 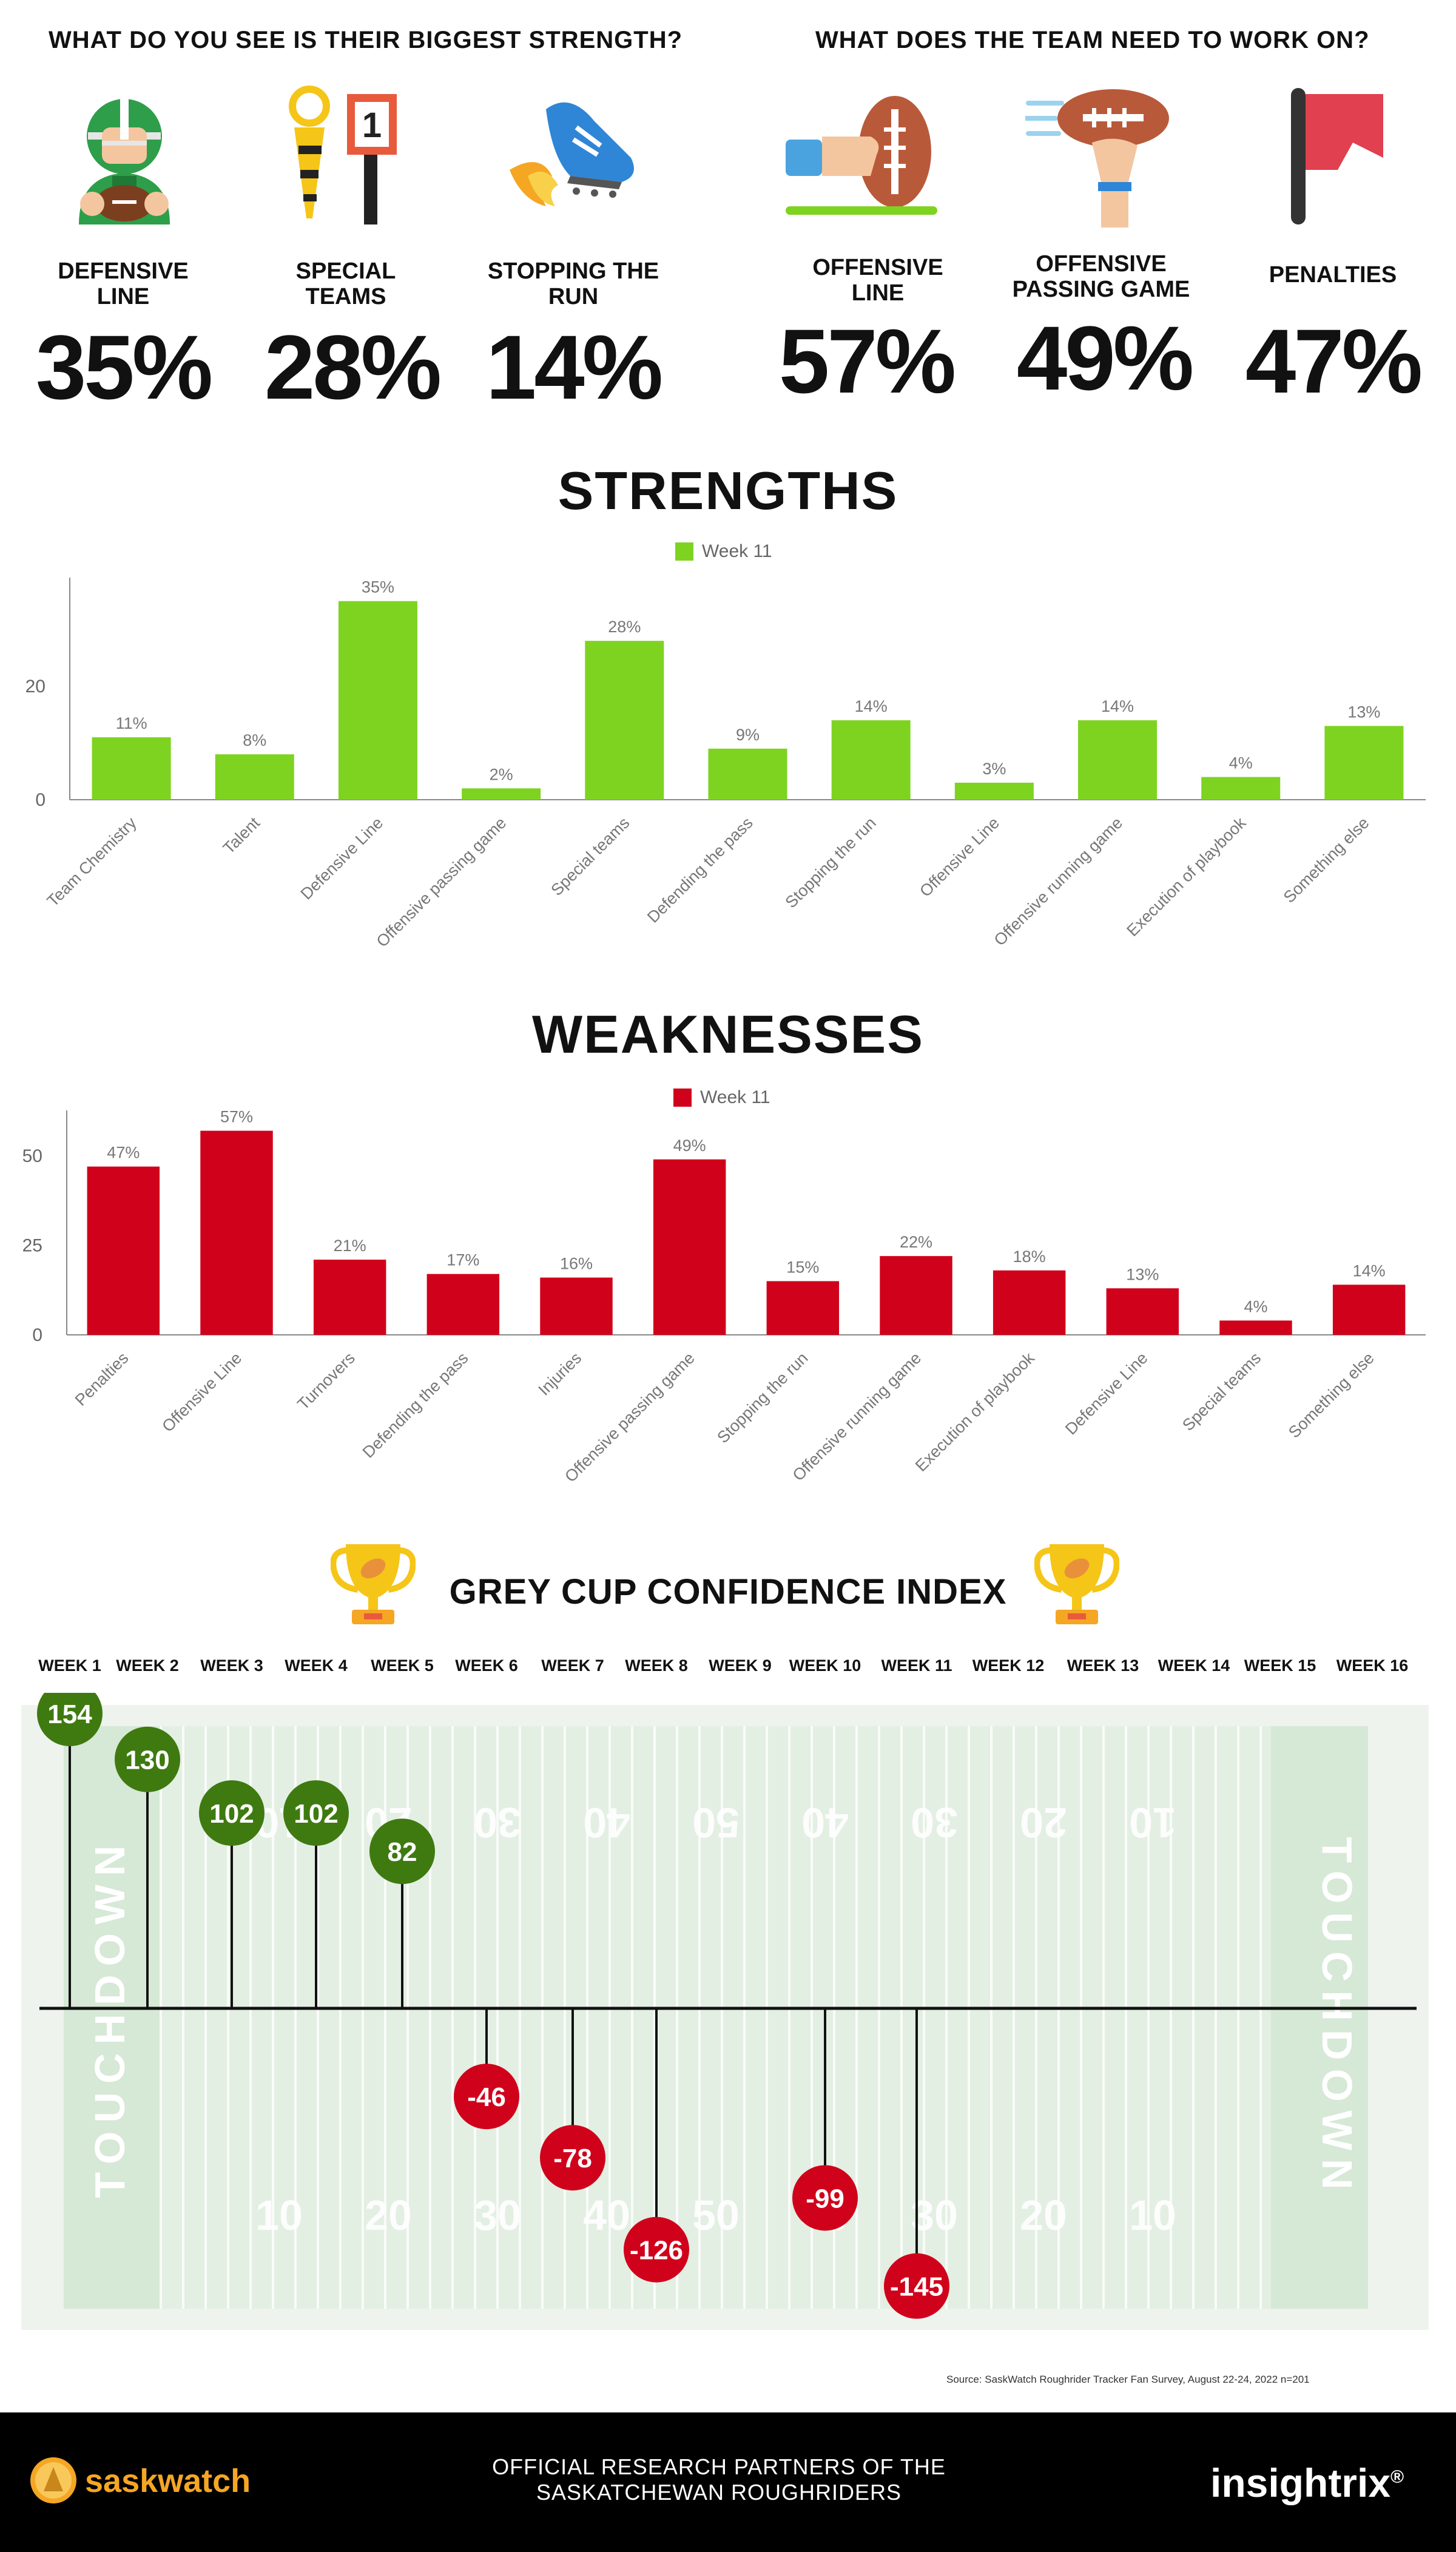 What do you see at coordinates (867, 361) in the screenshot?
I see `weakness-pct-1: 57%` at bounding box center [867, 361].